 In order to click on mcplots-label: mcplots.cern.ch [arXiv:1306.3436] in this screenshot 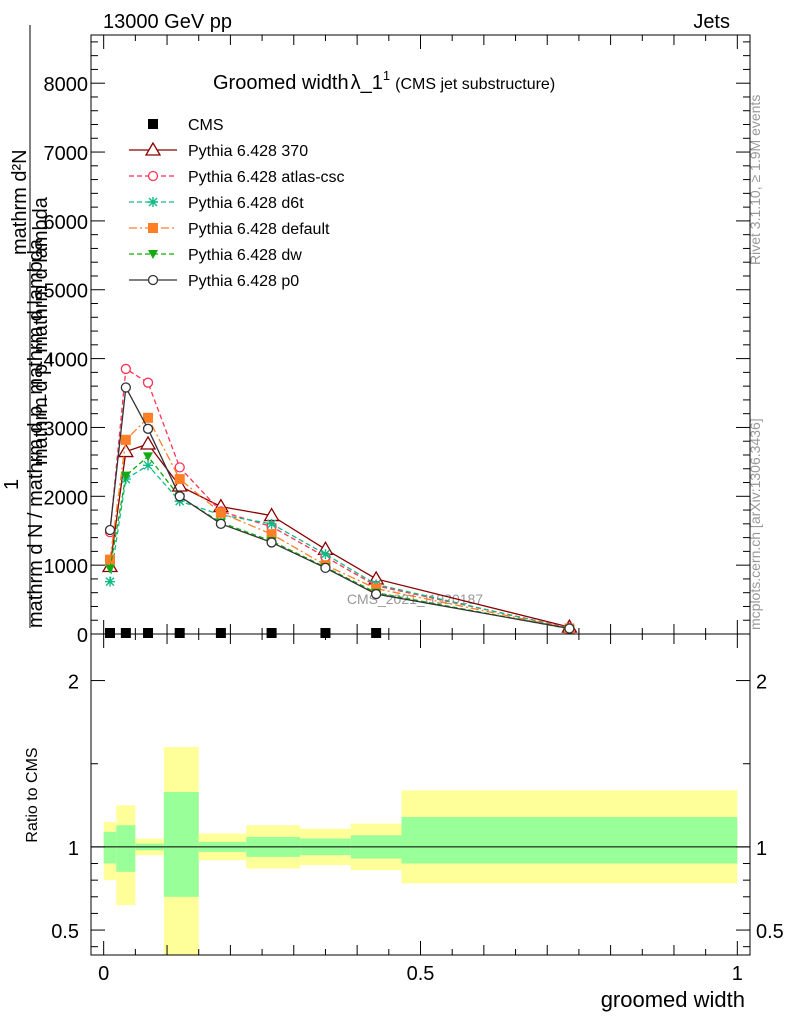, I will do `click(755, 524)`.